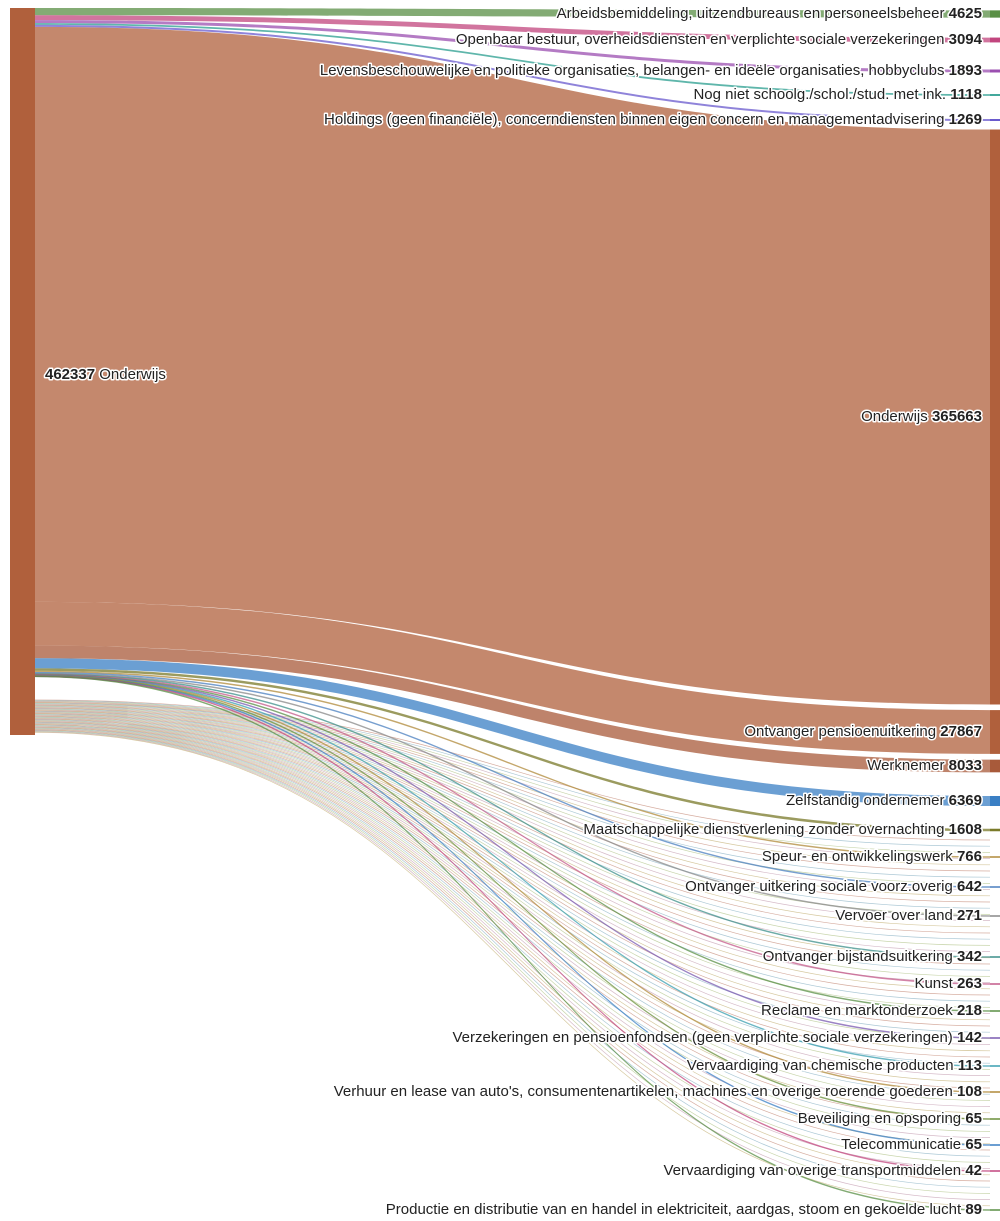 This screenshot has height=1221, width=1000. I want to click on target-value: 42, so click(973, 1170).